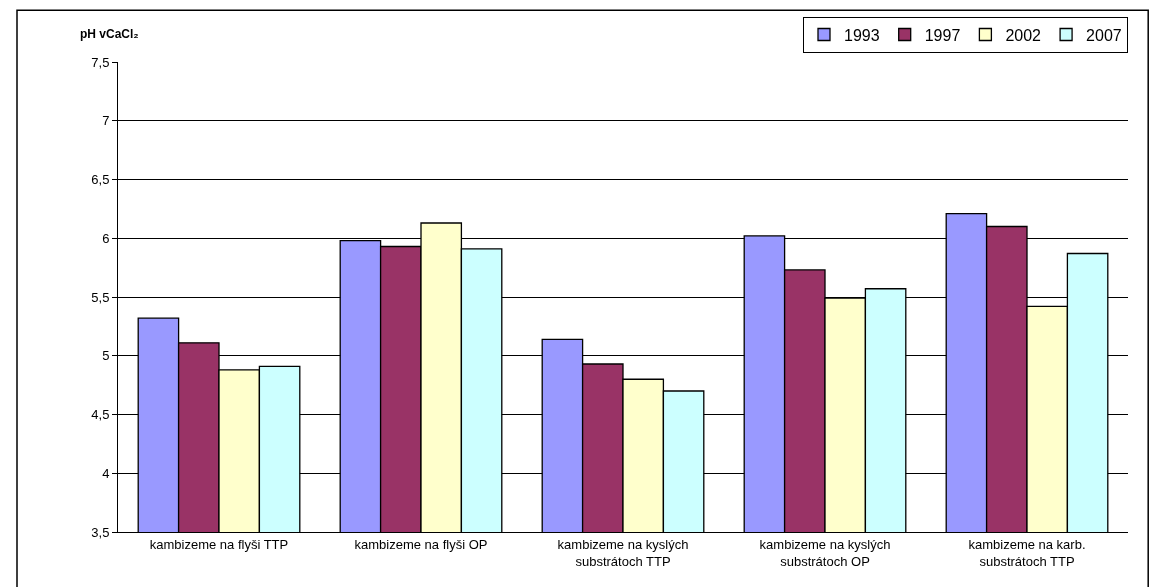  What do you see at coordinates (421, 544) in the screenshot?
I see `x-tick-label: kambizeme na flyši OP` at bounding box center [421, 544].